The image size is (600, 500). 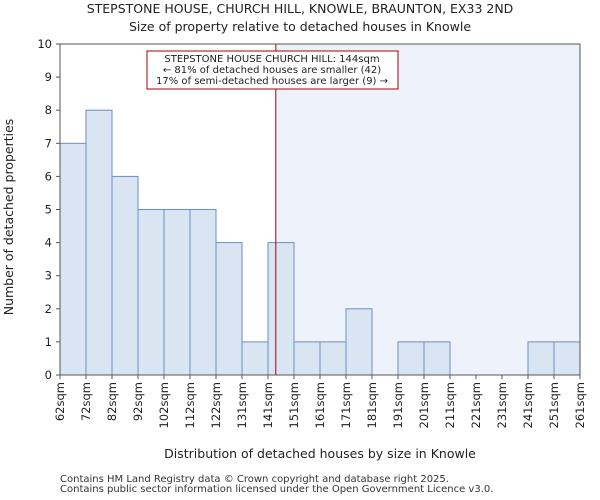 I want to click on bar-171sqm, so click(x=359, y=342).